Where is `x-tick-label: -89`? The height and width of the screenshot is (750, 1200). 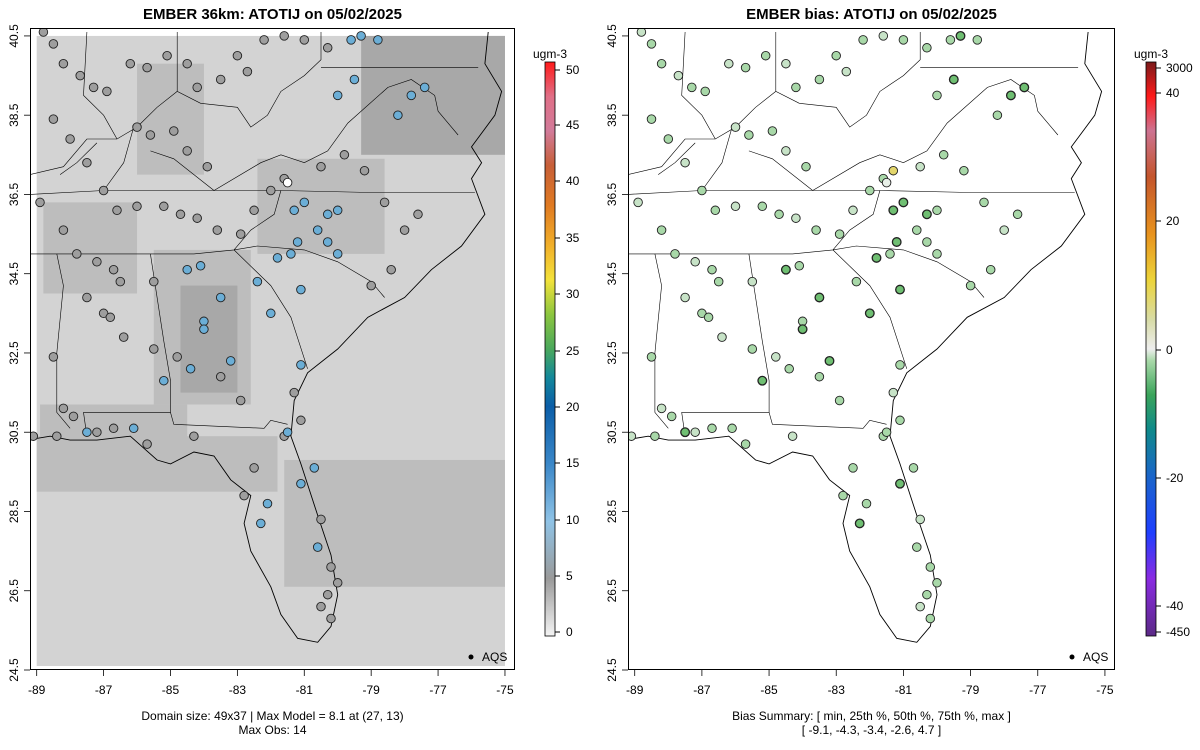
x-tick-label: -89 is located at coordinates (37, 690).